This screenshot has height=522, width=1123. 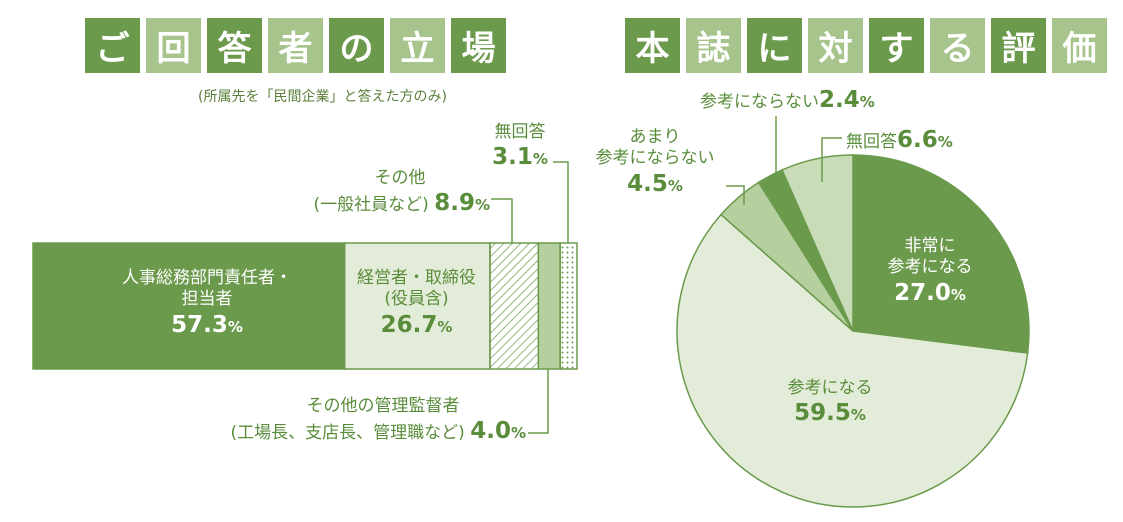 I want to click on bar-label-text: その他の管理監督者, so click(x=383, y=406).